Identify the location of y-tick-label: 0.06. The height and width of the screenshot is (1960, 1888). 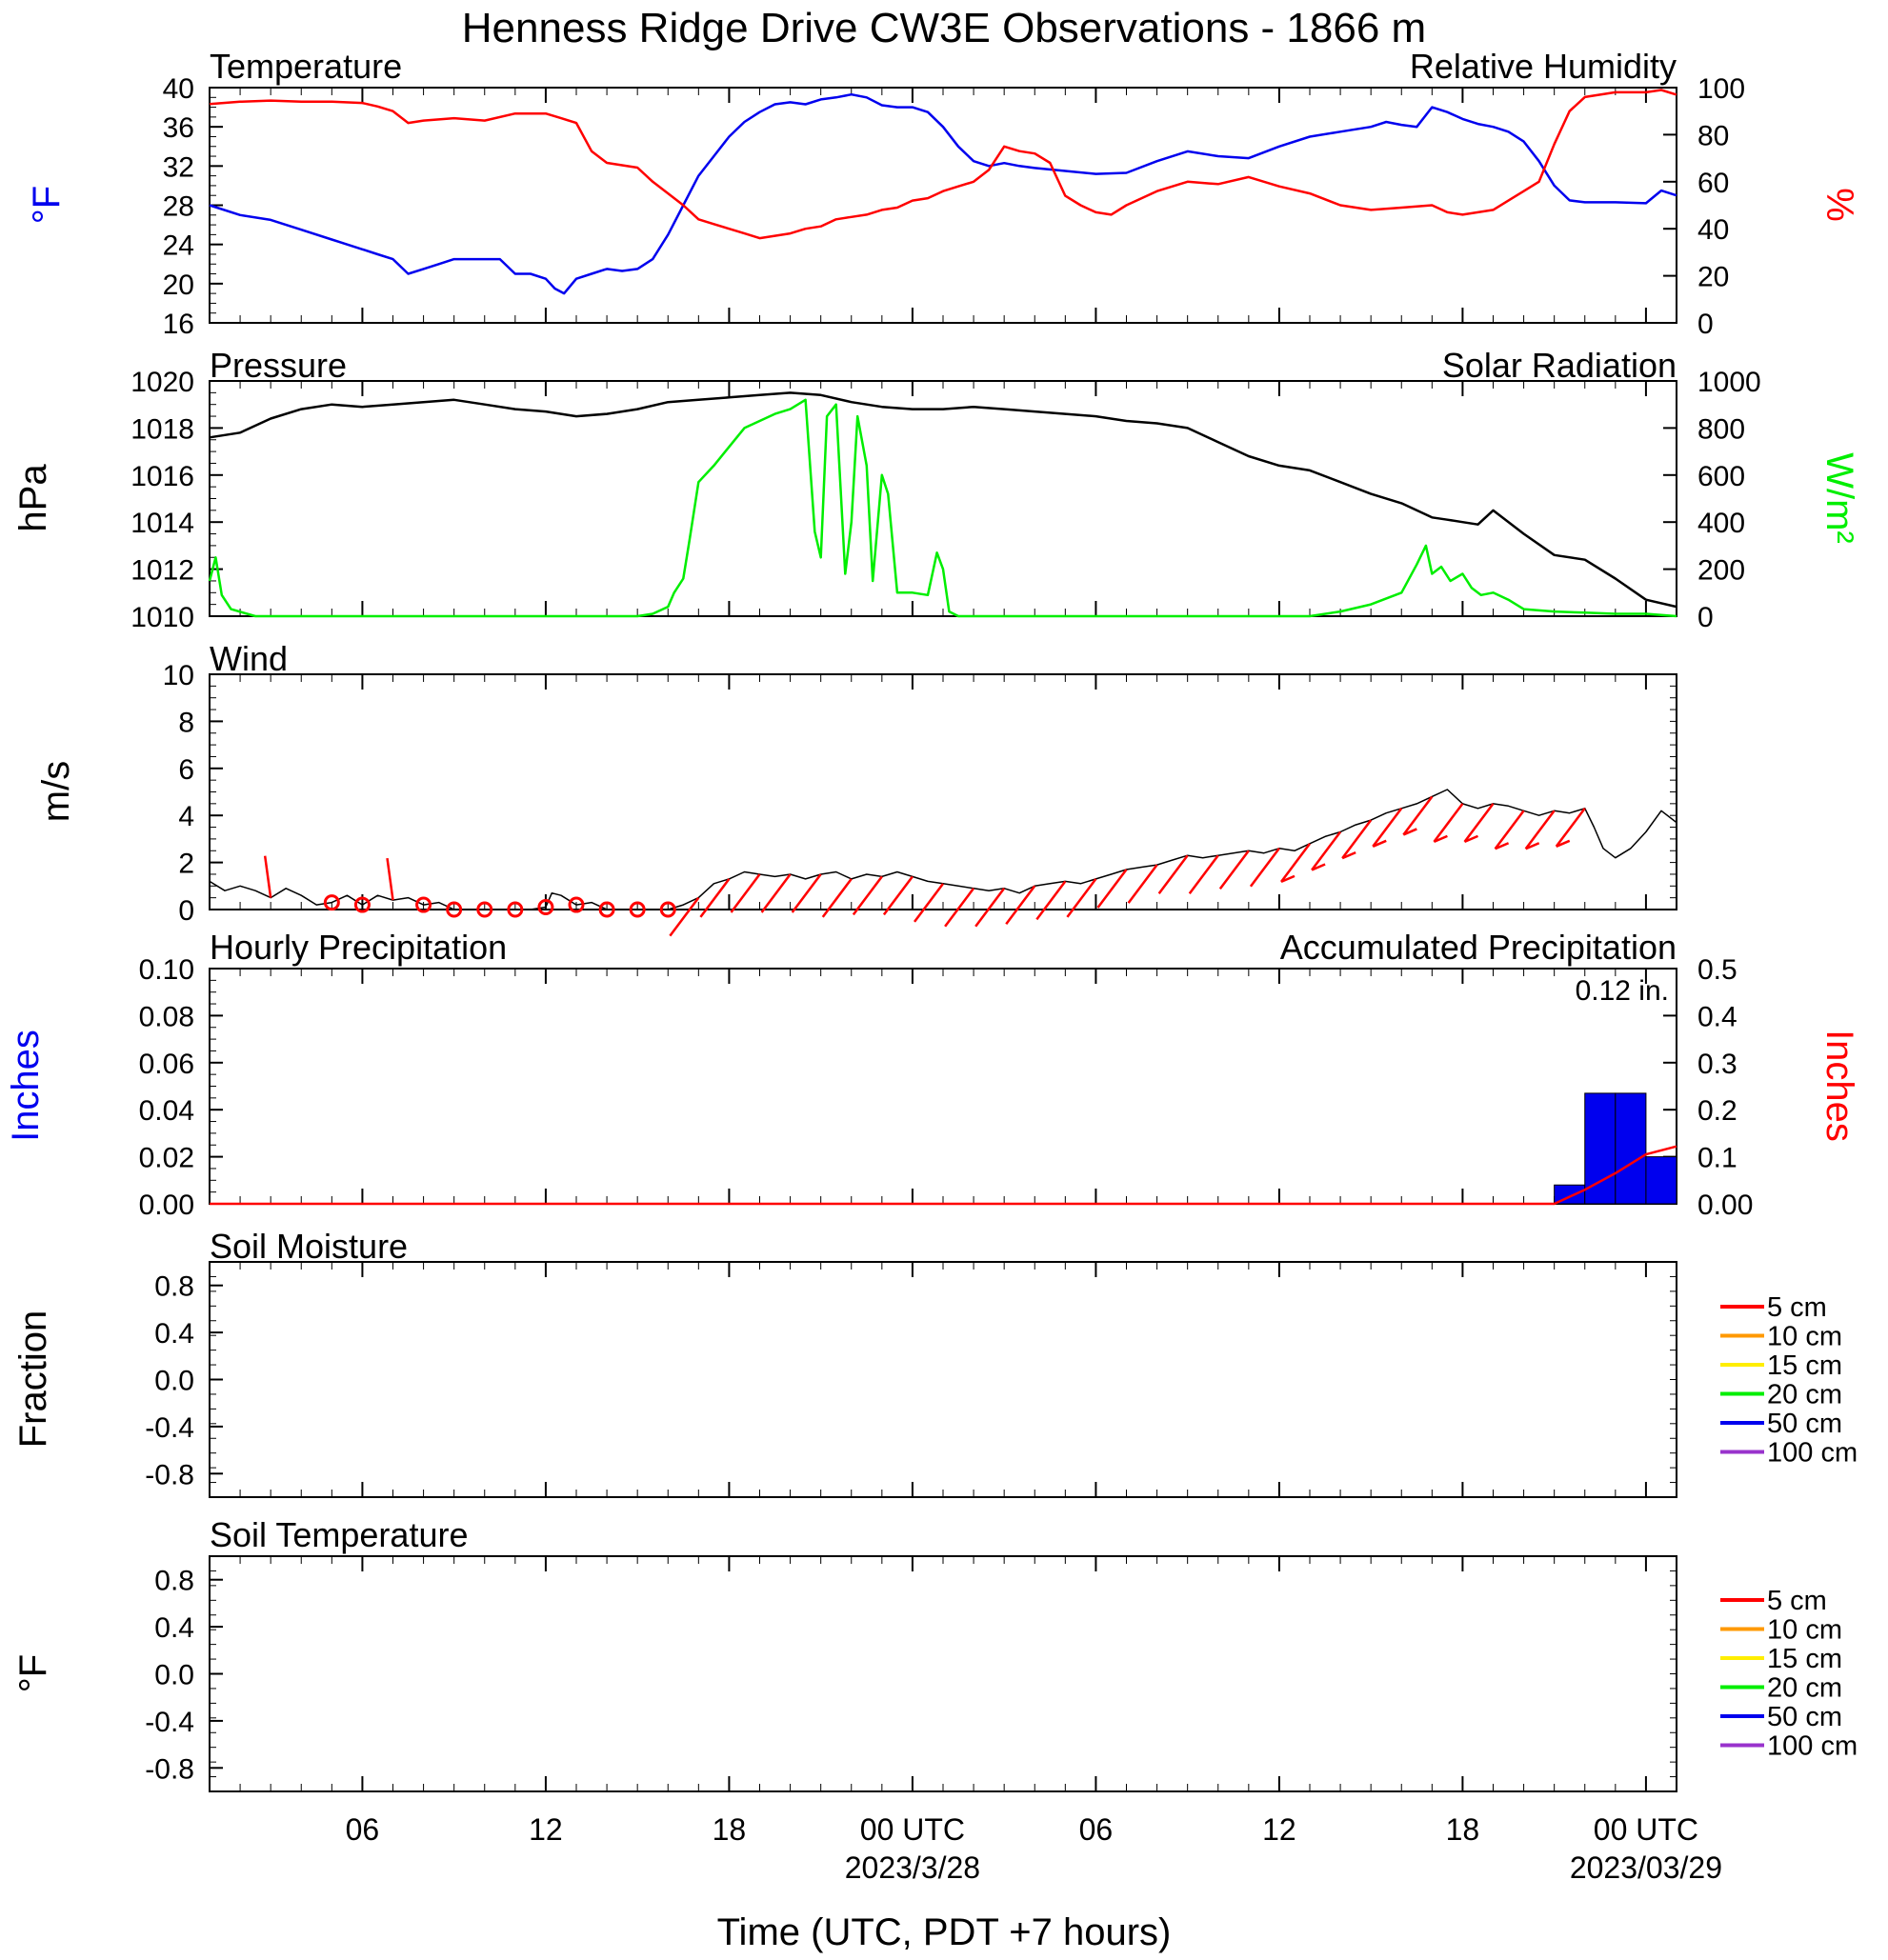
(166, 1064).